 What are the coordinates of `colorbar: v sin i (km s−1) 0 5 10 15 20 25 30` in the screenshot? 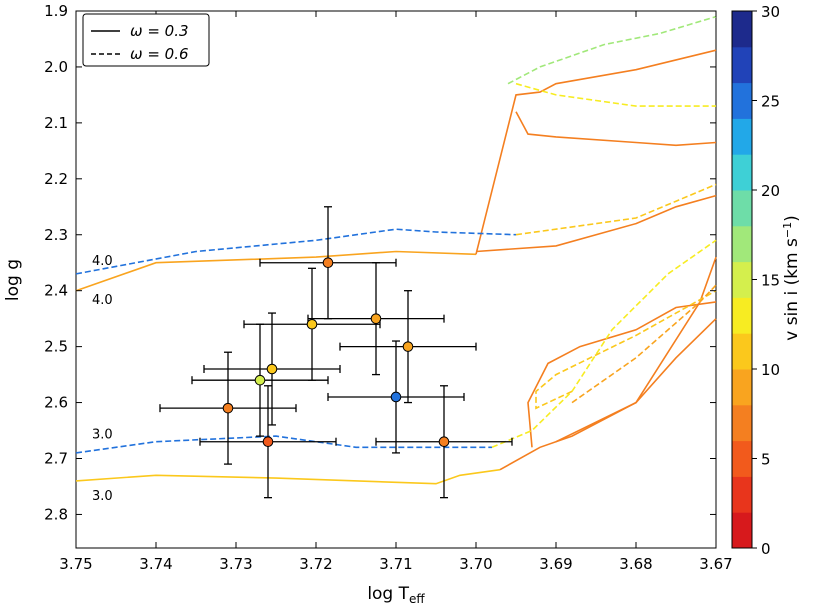 It's located at (766, 280).